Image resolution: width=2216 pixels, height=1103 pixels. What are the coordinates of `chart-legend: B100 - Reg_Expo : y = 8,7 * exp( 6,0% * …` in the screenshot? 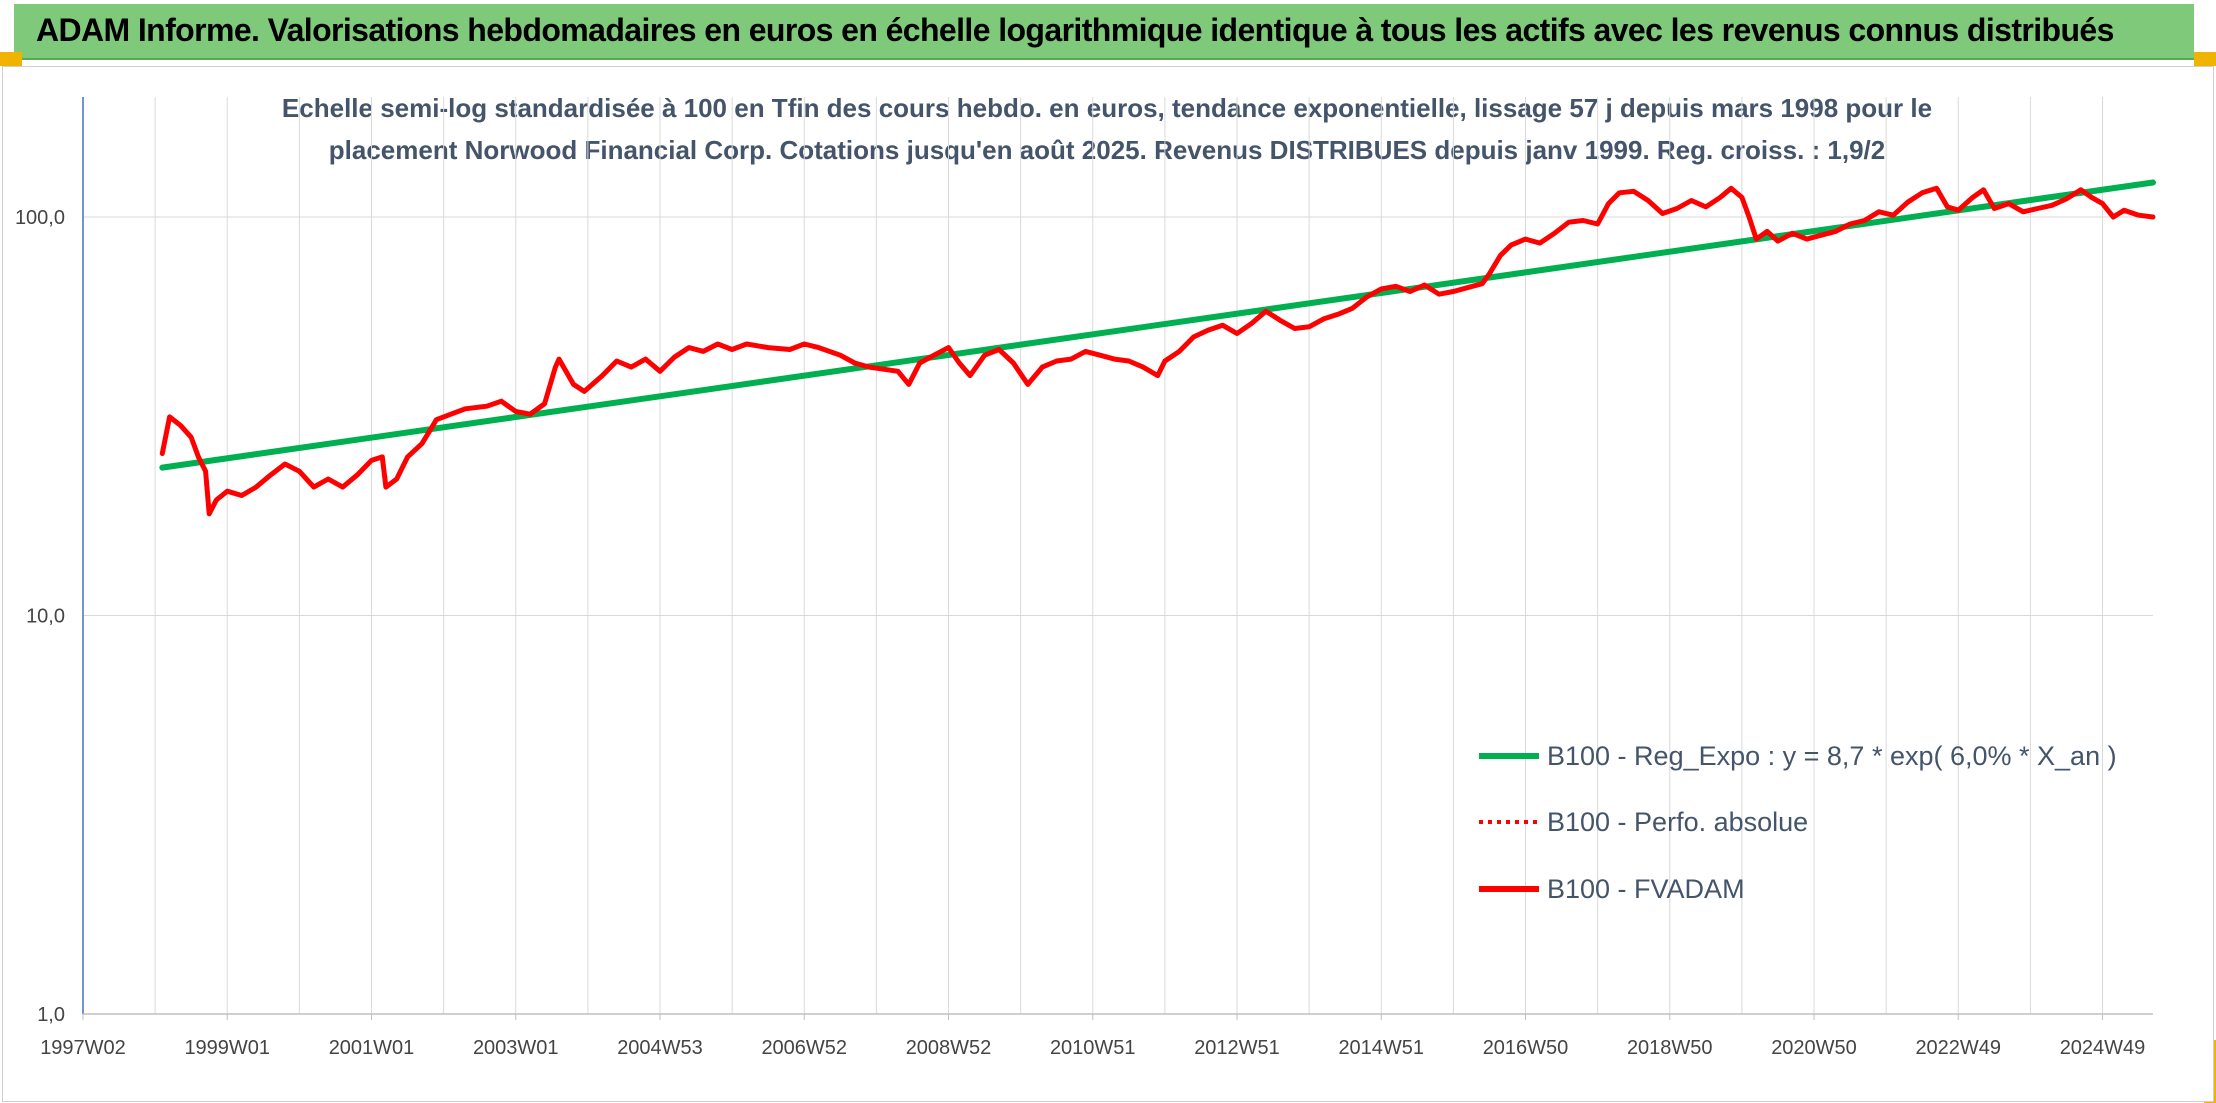 It's located at (1798, 822).